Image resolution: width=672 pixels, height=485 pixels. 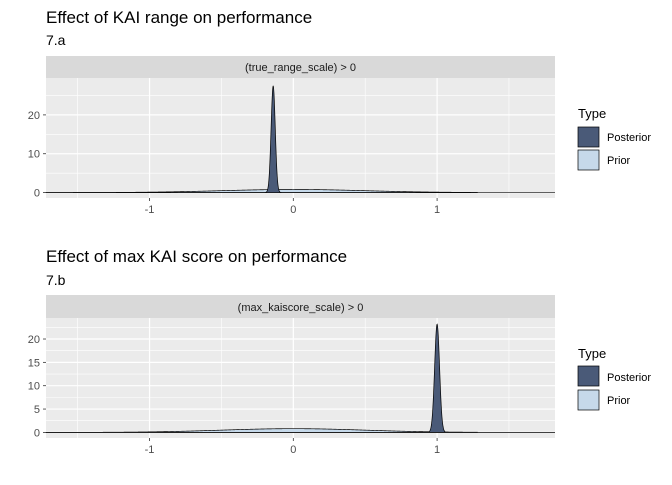 I want to click on facet-strip-label: (max_kaiscore_scale) > 0, so click(x=301, y=308).